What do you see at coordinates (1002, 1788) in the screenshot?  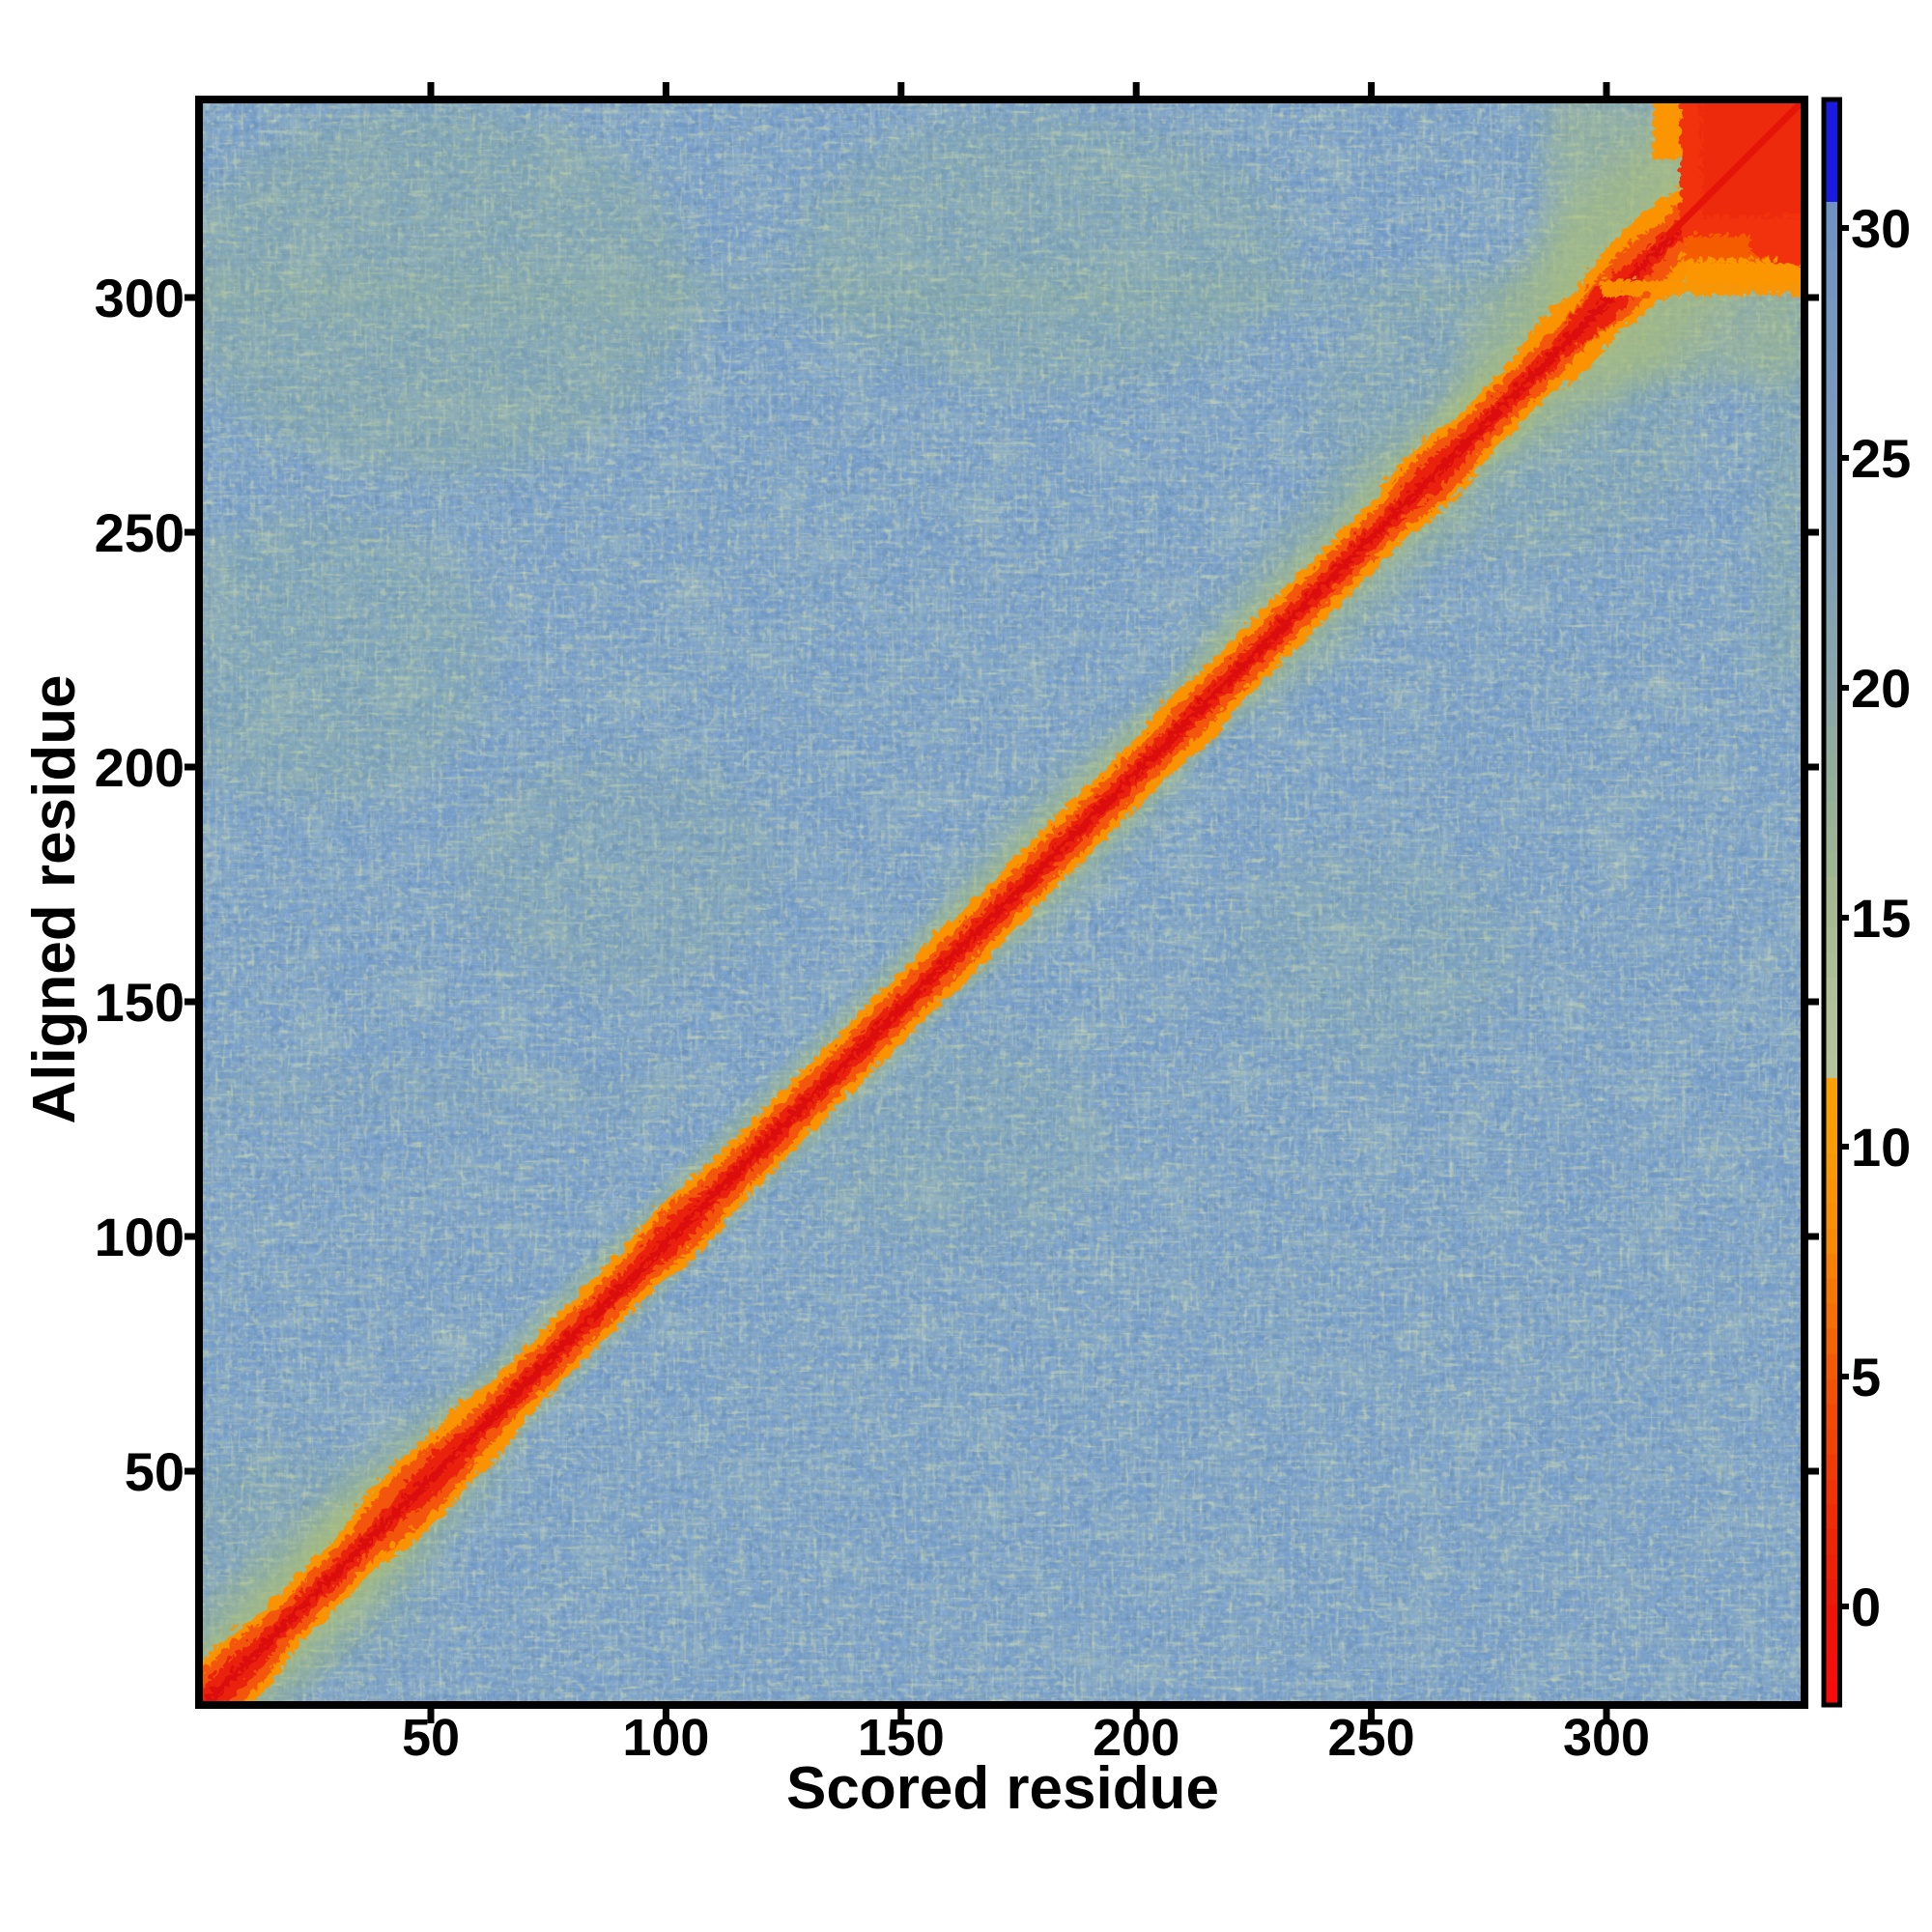 I see `svg-text: Scored residue` at bounding box center [1002, 1788].